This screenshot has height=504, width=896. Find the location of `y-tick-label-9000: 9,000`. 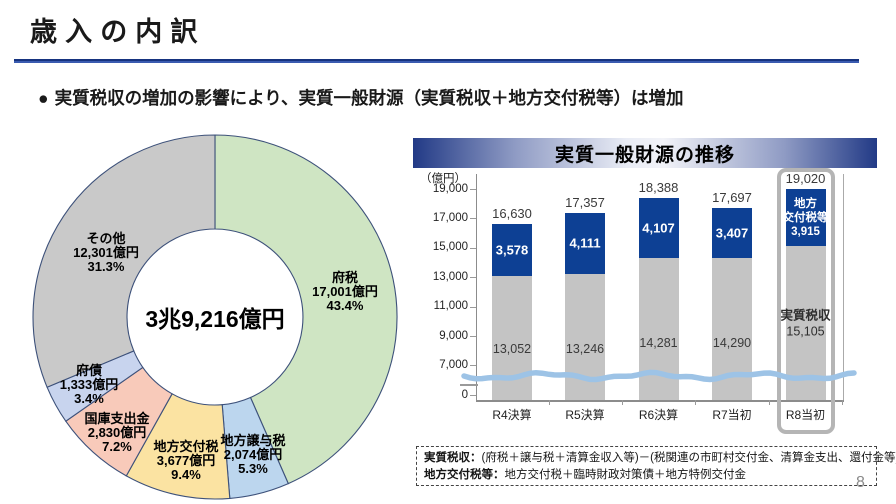

y-tick-label-9000: 9,000 is located at coordinates (453, 335).